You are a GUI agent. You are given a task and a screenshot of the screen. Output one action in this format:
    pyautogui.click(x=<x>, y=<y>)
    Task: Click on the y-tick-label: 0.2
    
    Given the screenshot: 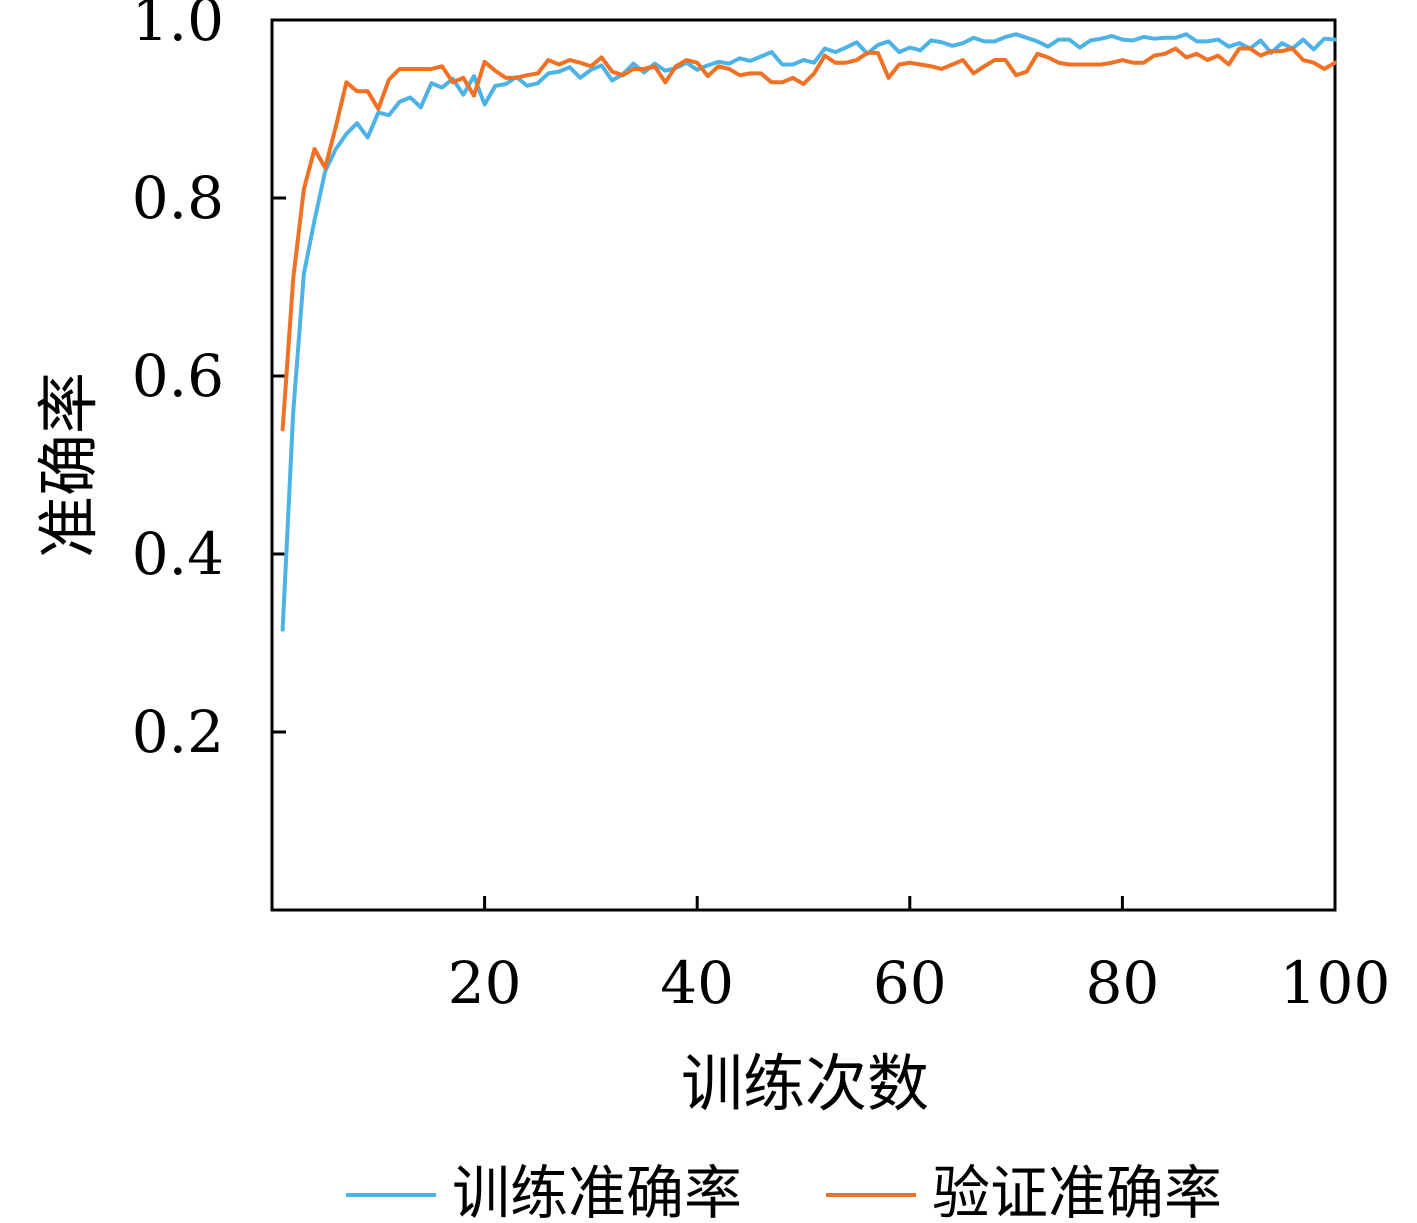 What is the action you would take?
    pyautogui.click(x=178, y=732)
    